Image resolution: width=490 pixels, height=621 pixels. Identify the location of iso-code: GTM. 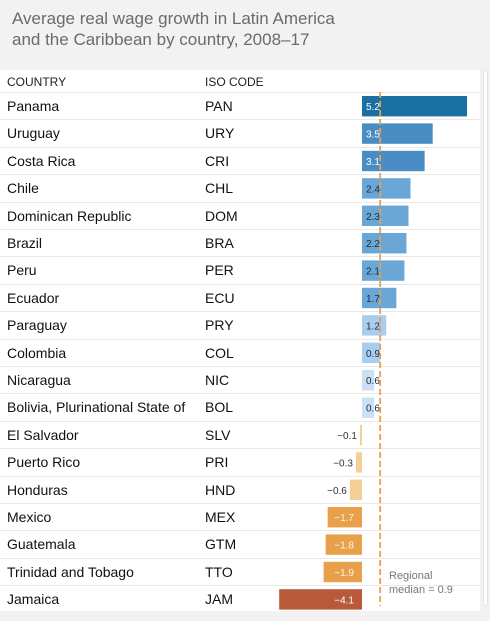
(221, 544).